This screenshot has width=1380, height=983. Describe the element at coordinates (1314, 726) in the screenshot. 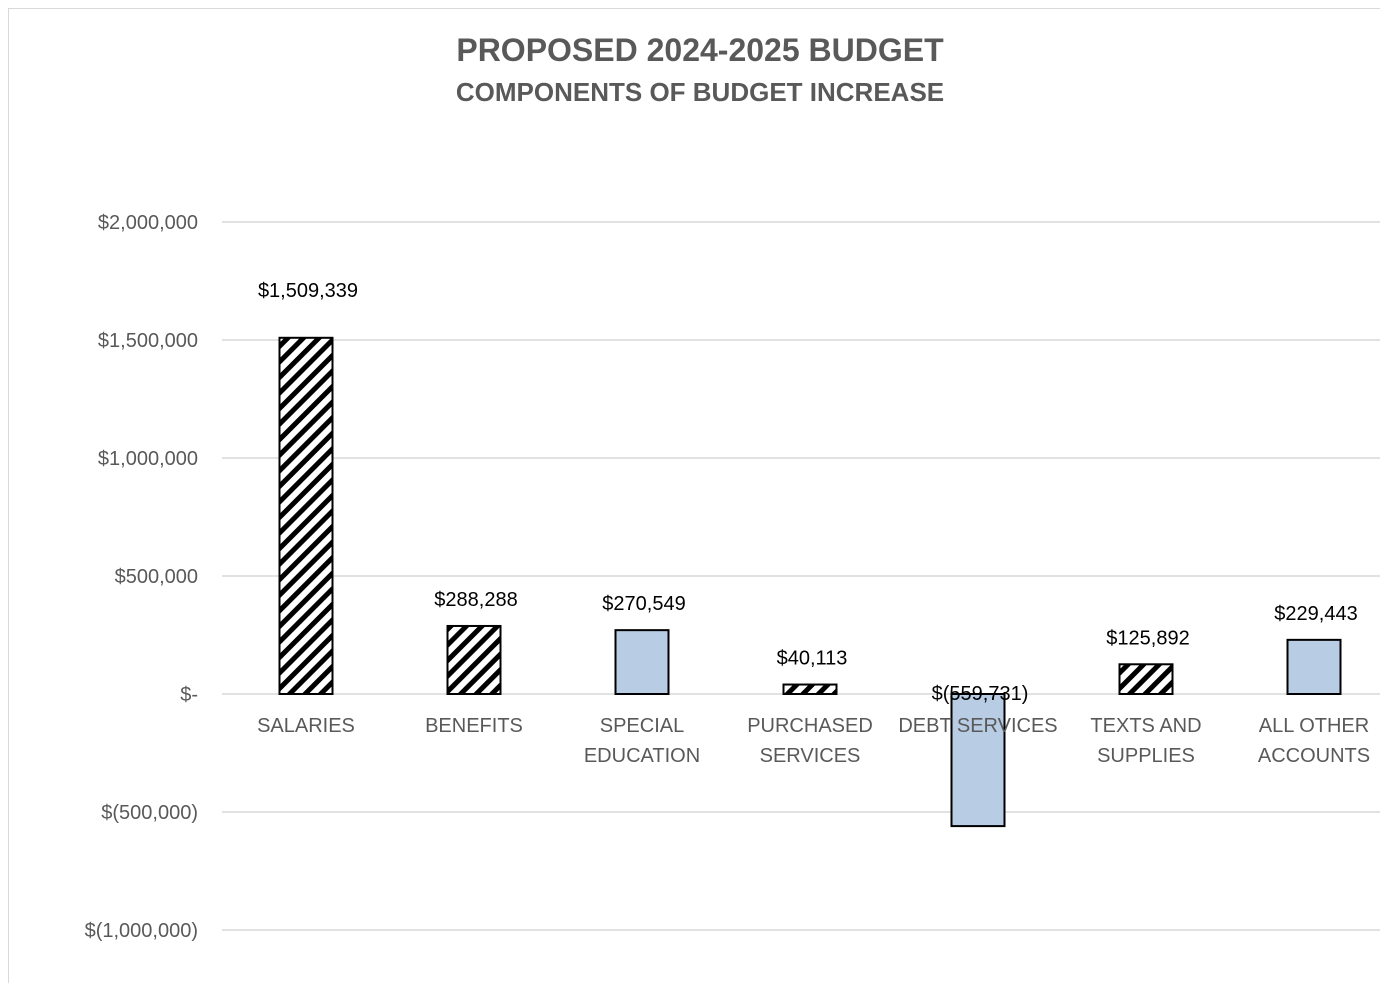

I see `category-label: ALL OTHER` at that location.